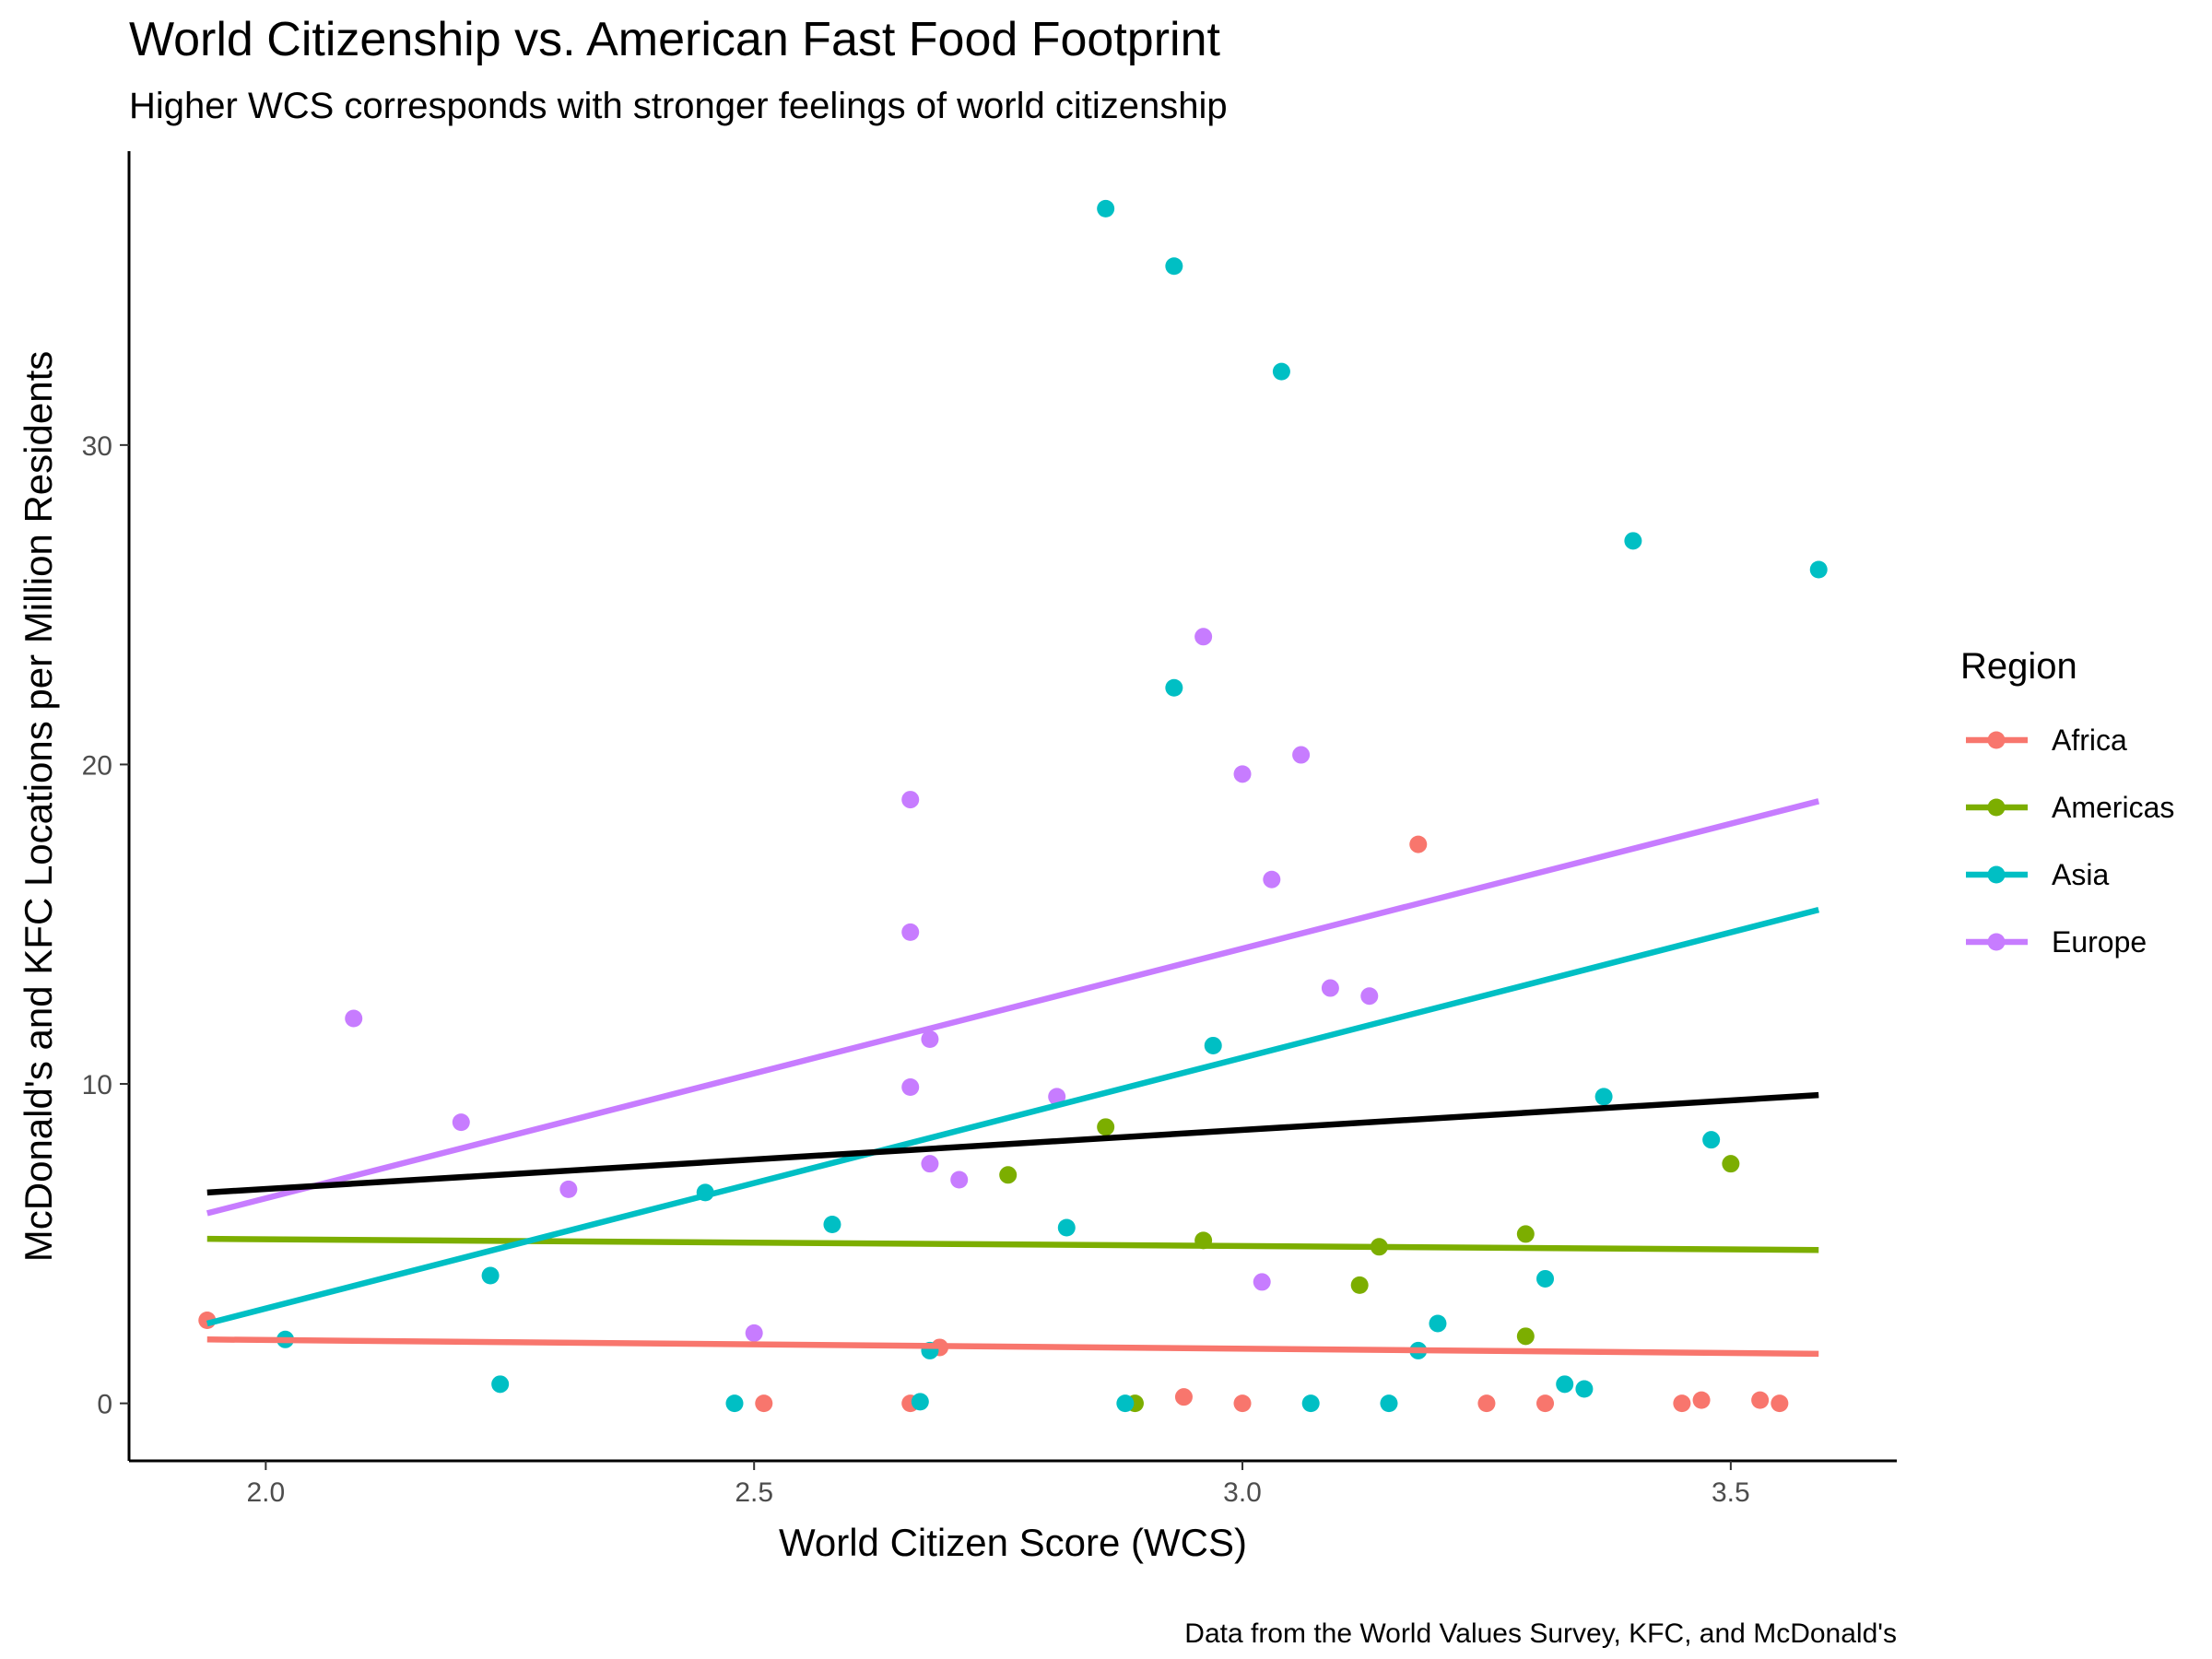  Describe the element at coordinates (105, 925) in the screenshot. I see `y-axis-ticks: 0 10 20 30` at that location.